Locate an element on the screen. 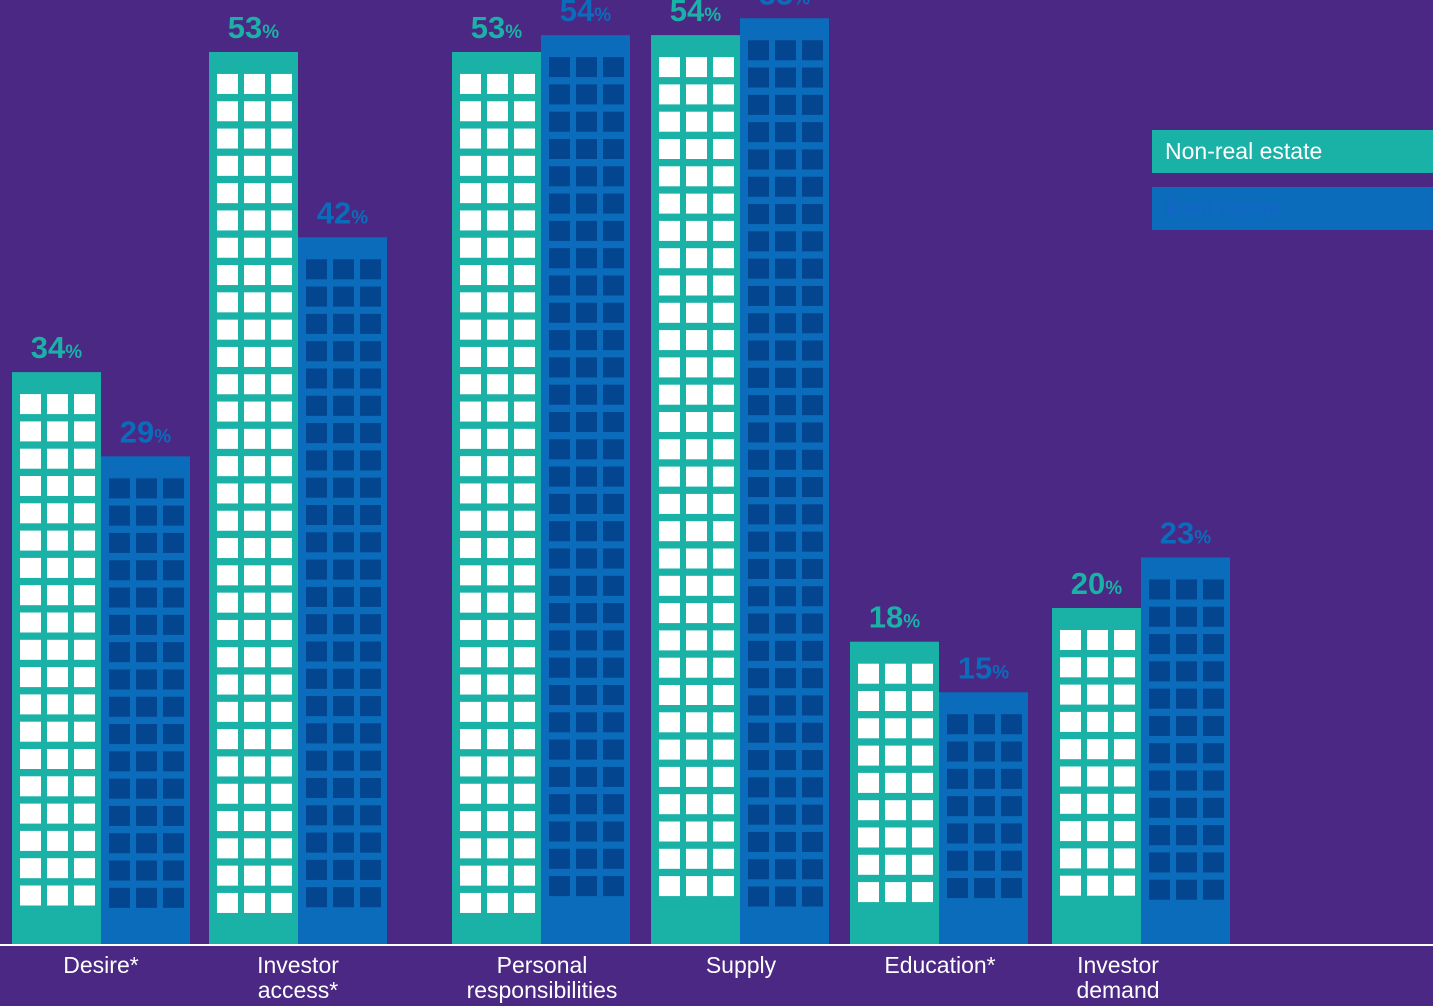  category-label-desire: Desire* is located at coordinates (101, 965).